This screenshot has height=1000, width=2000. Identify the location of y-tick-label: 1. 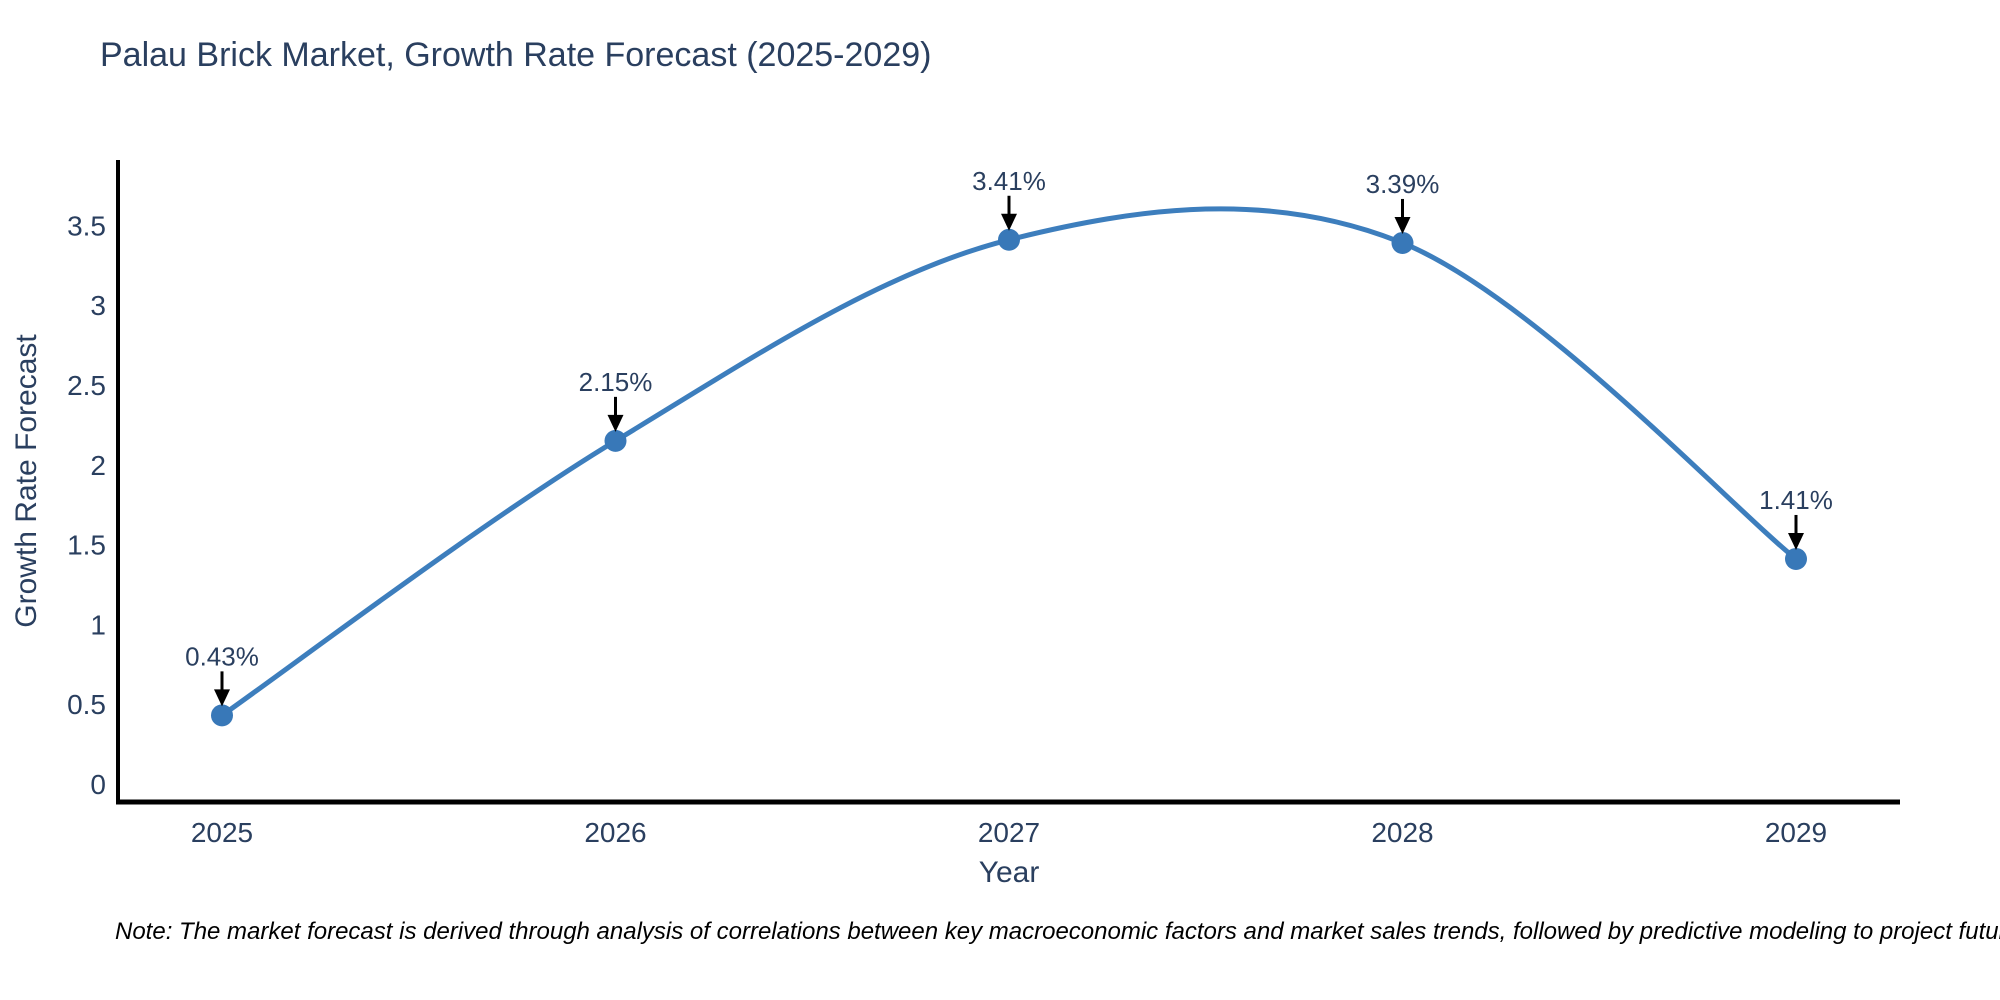
(98, 624).